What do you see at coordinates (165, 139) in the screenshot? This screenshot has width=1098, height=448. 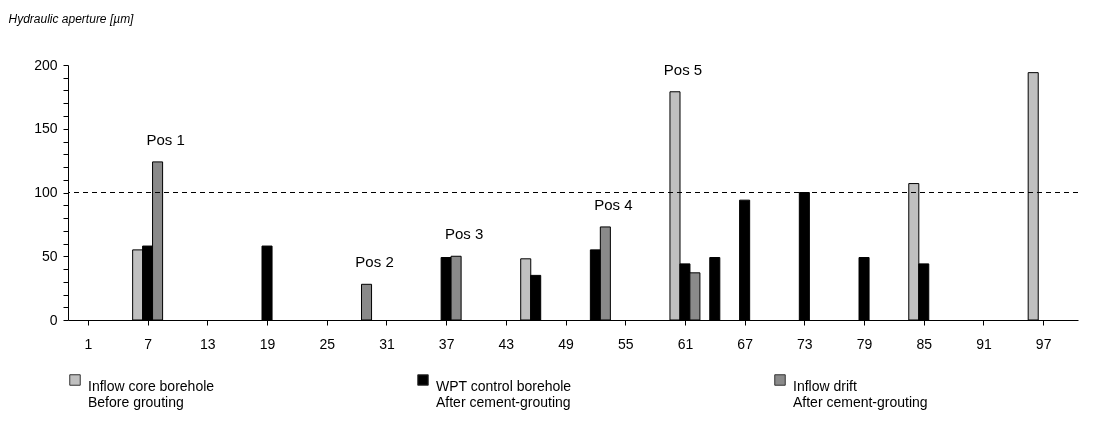 I see `annotation: Pos 1` at bounding box center [165, 139].